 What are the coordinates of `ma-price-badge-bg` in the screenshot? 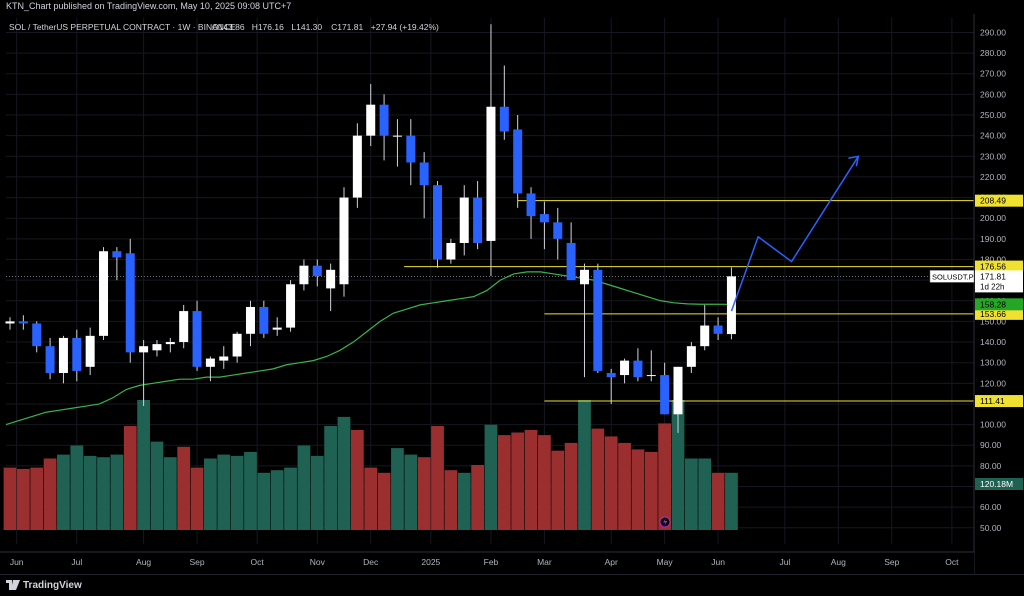 It's located at (999, 304).